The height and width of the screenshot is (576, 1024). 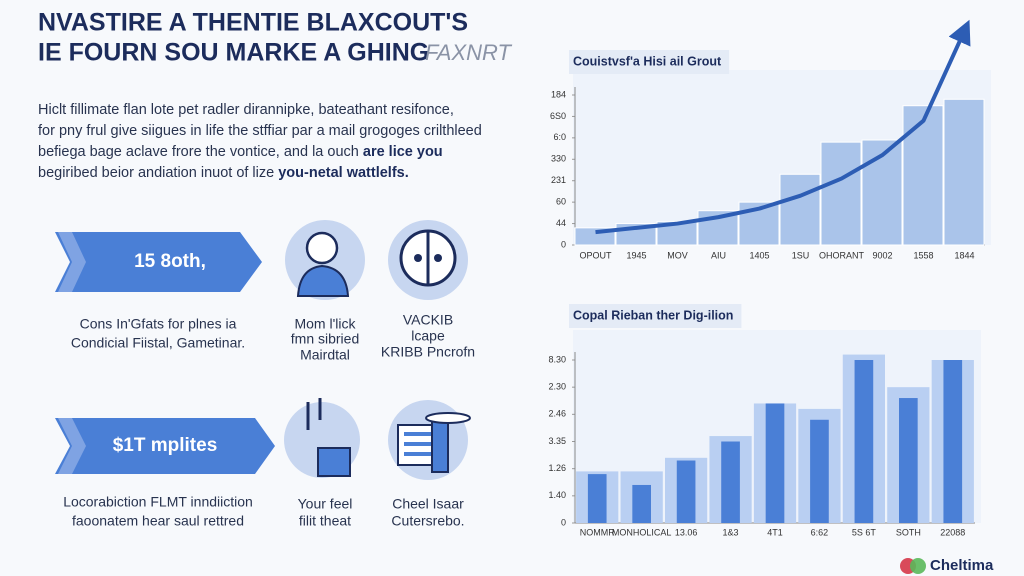 I want to click on x-tick-label: OPOUT, so click(x=595, y=255).